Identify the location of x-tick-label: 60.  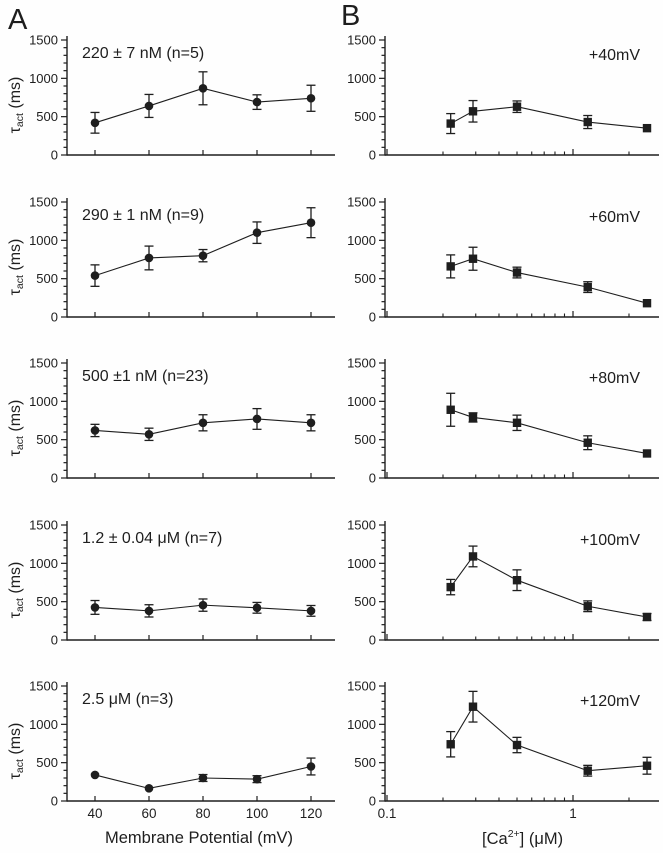
(148, 813).